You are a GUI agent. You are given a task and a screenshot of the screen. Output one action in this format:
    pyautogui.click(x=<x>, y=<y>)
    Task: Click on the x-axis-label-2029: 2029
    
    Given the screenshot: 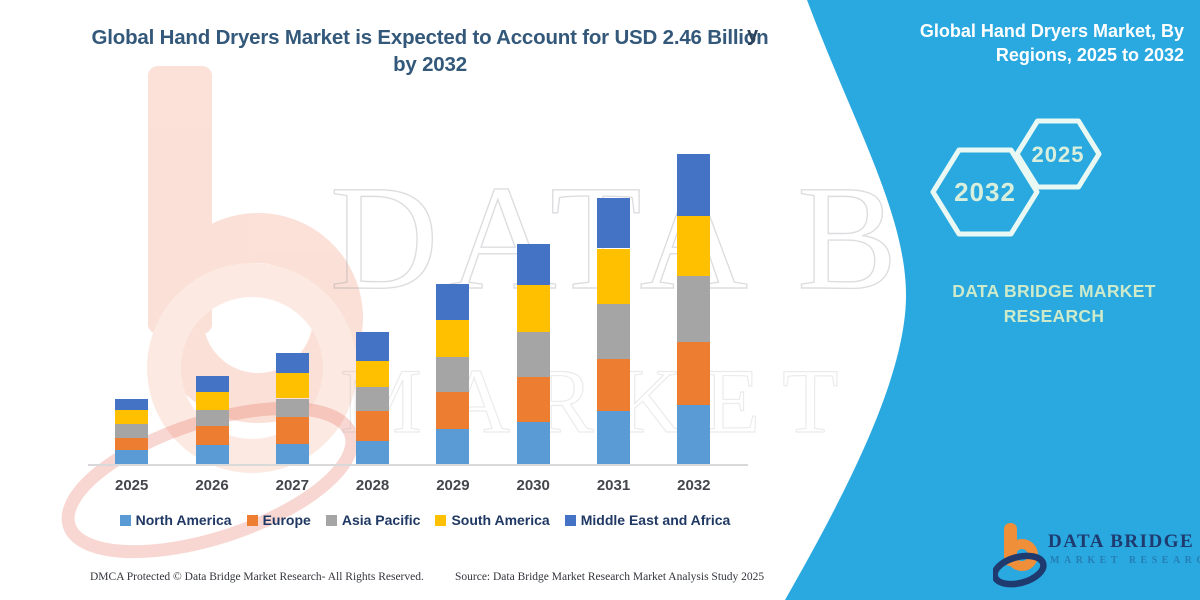 What is the action you would take?
    pyautogui.click(x=453, y=485)
    